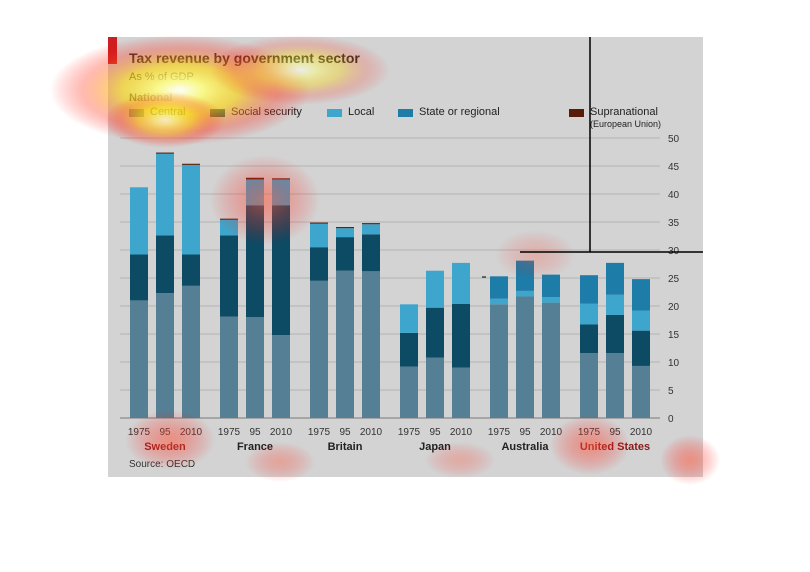  I want to click on legend-item-local: Local, so click(350, 112).